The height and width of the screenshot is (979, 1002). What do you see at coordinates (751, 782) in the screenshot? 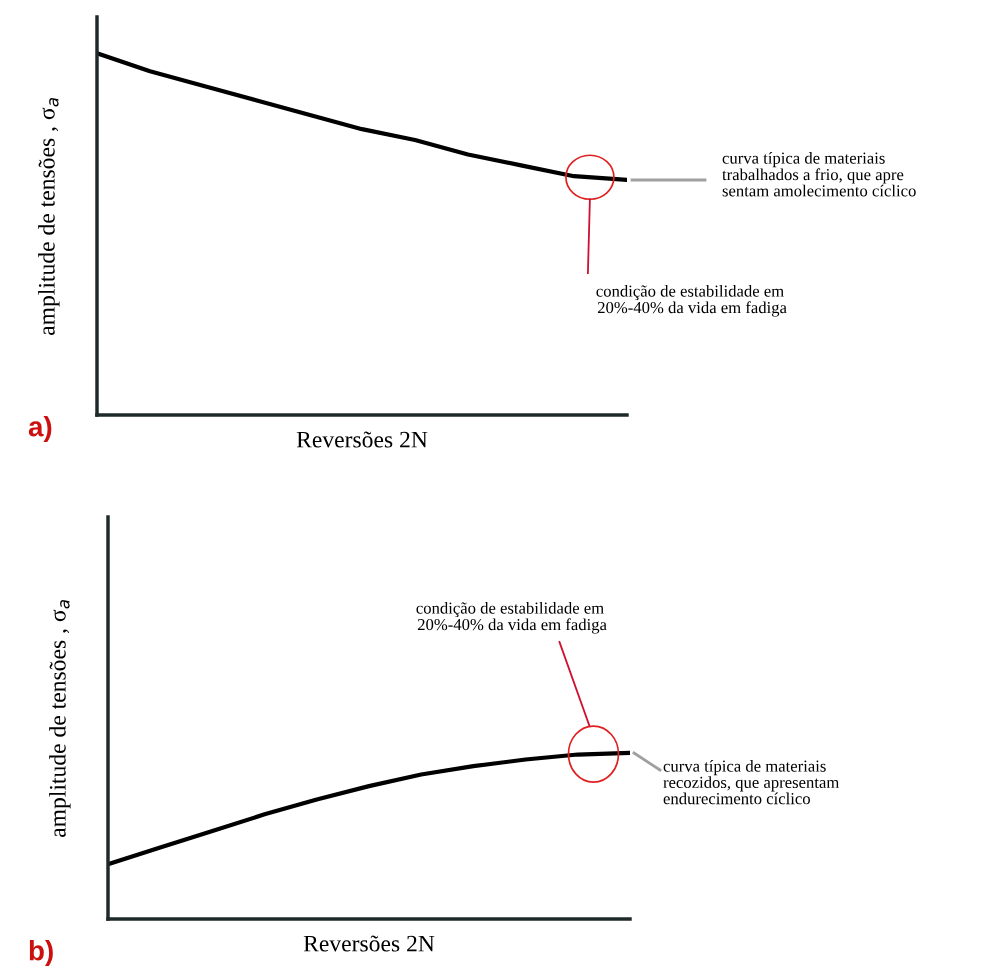
I see `text: curva típica de materiais recozidos, que apresentam endurecimento cíclico` at bounding box center [751, 782].